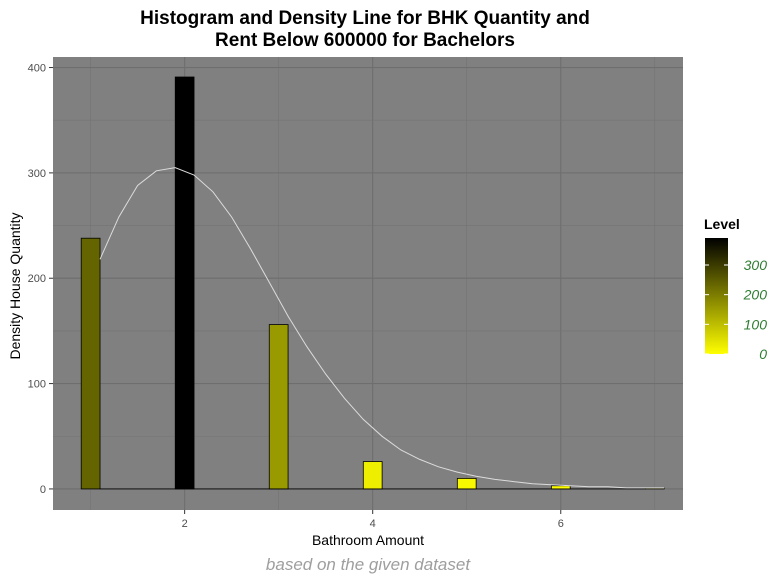  What do you see at coordinates (365, 40) in the screenshot?
I see `chart-title-line-2: Rent Below 600000 for Bachelors` at bounding box center [365, 40].